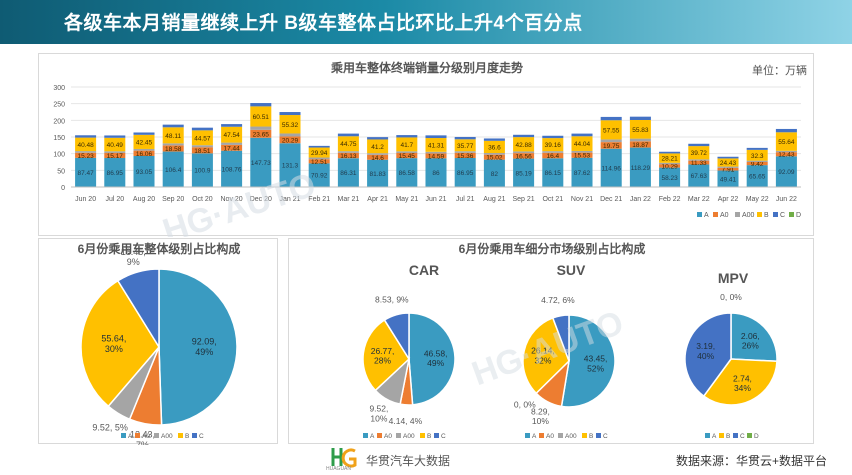 Image resolution: width=852 pixels, height=475 pixels. What do you see at coordinates (582, 173) in the screenshot?
I see `bar-data-label: 87.62` at bounding box center [582, 173].